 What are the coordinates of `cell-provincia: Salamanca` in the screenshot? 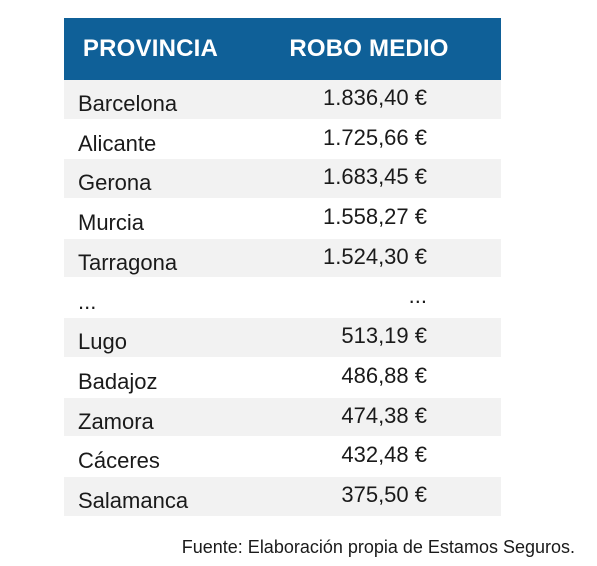 It's located at (133, 500).